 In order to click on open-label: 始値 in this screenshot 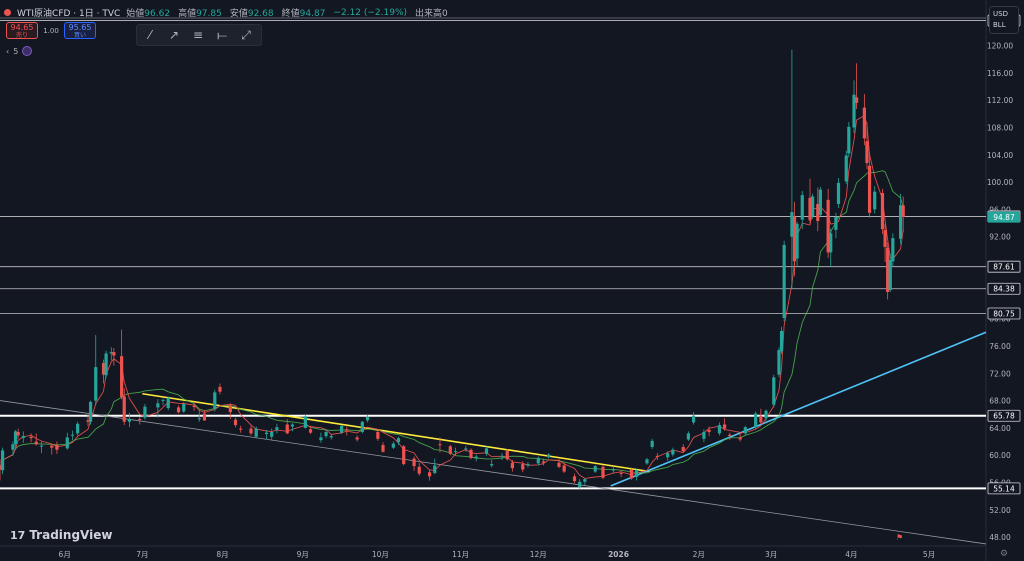, I will do `click(135, 14)`.